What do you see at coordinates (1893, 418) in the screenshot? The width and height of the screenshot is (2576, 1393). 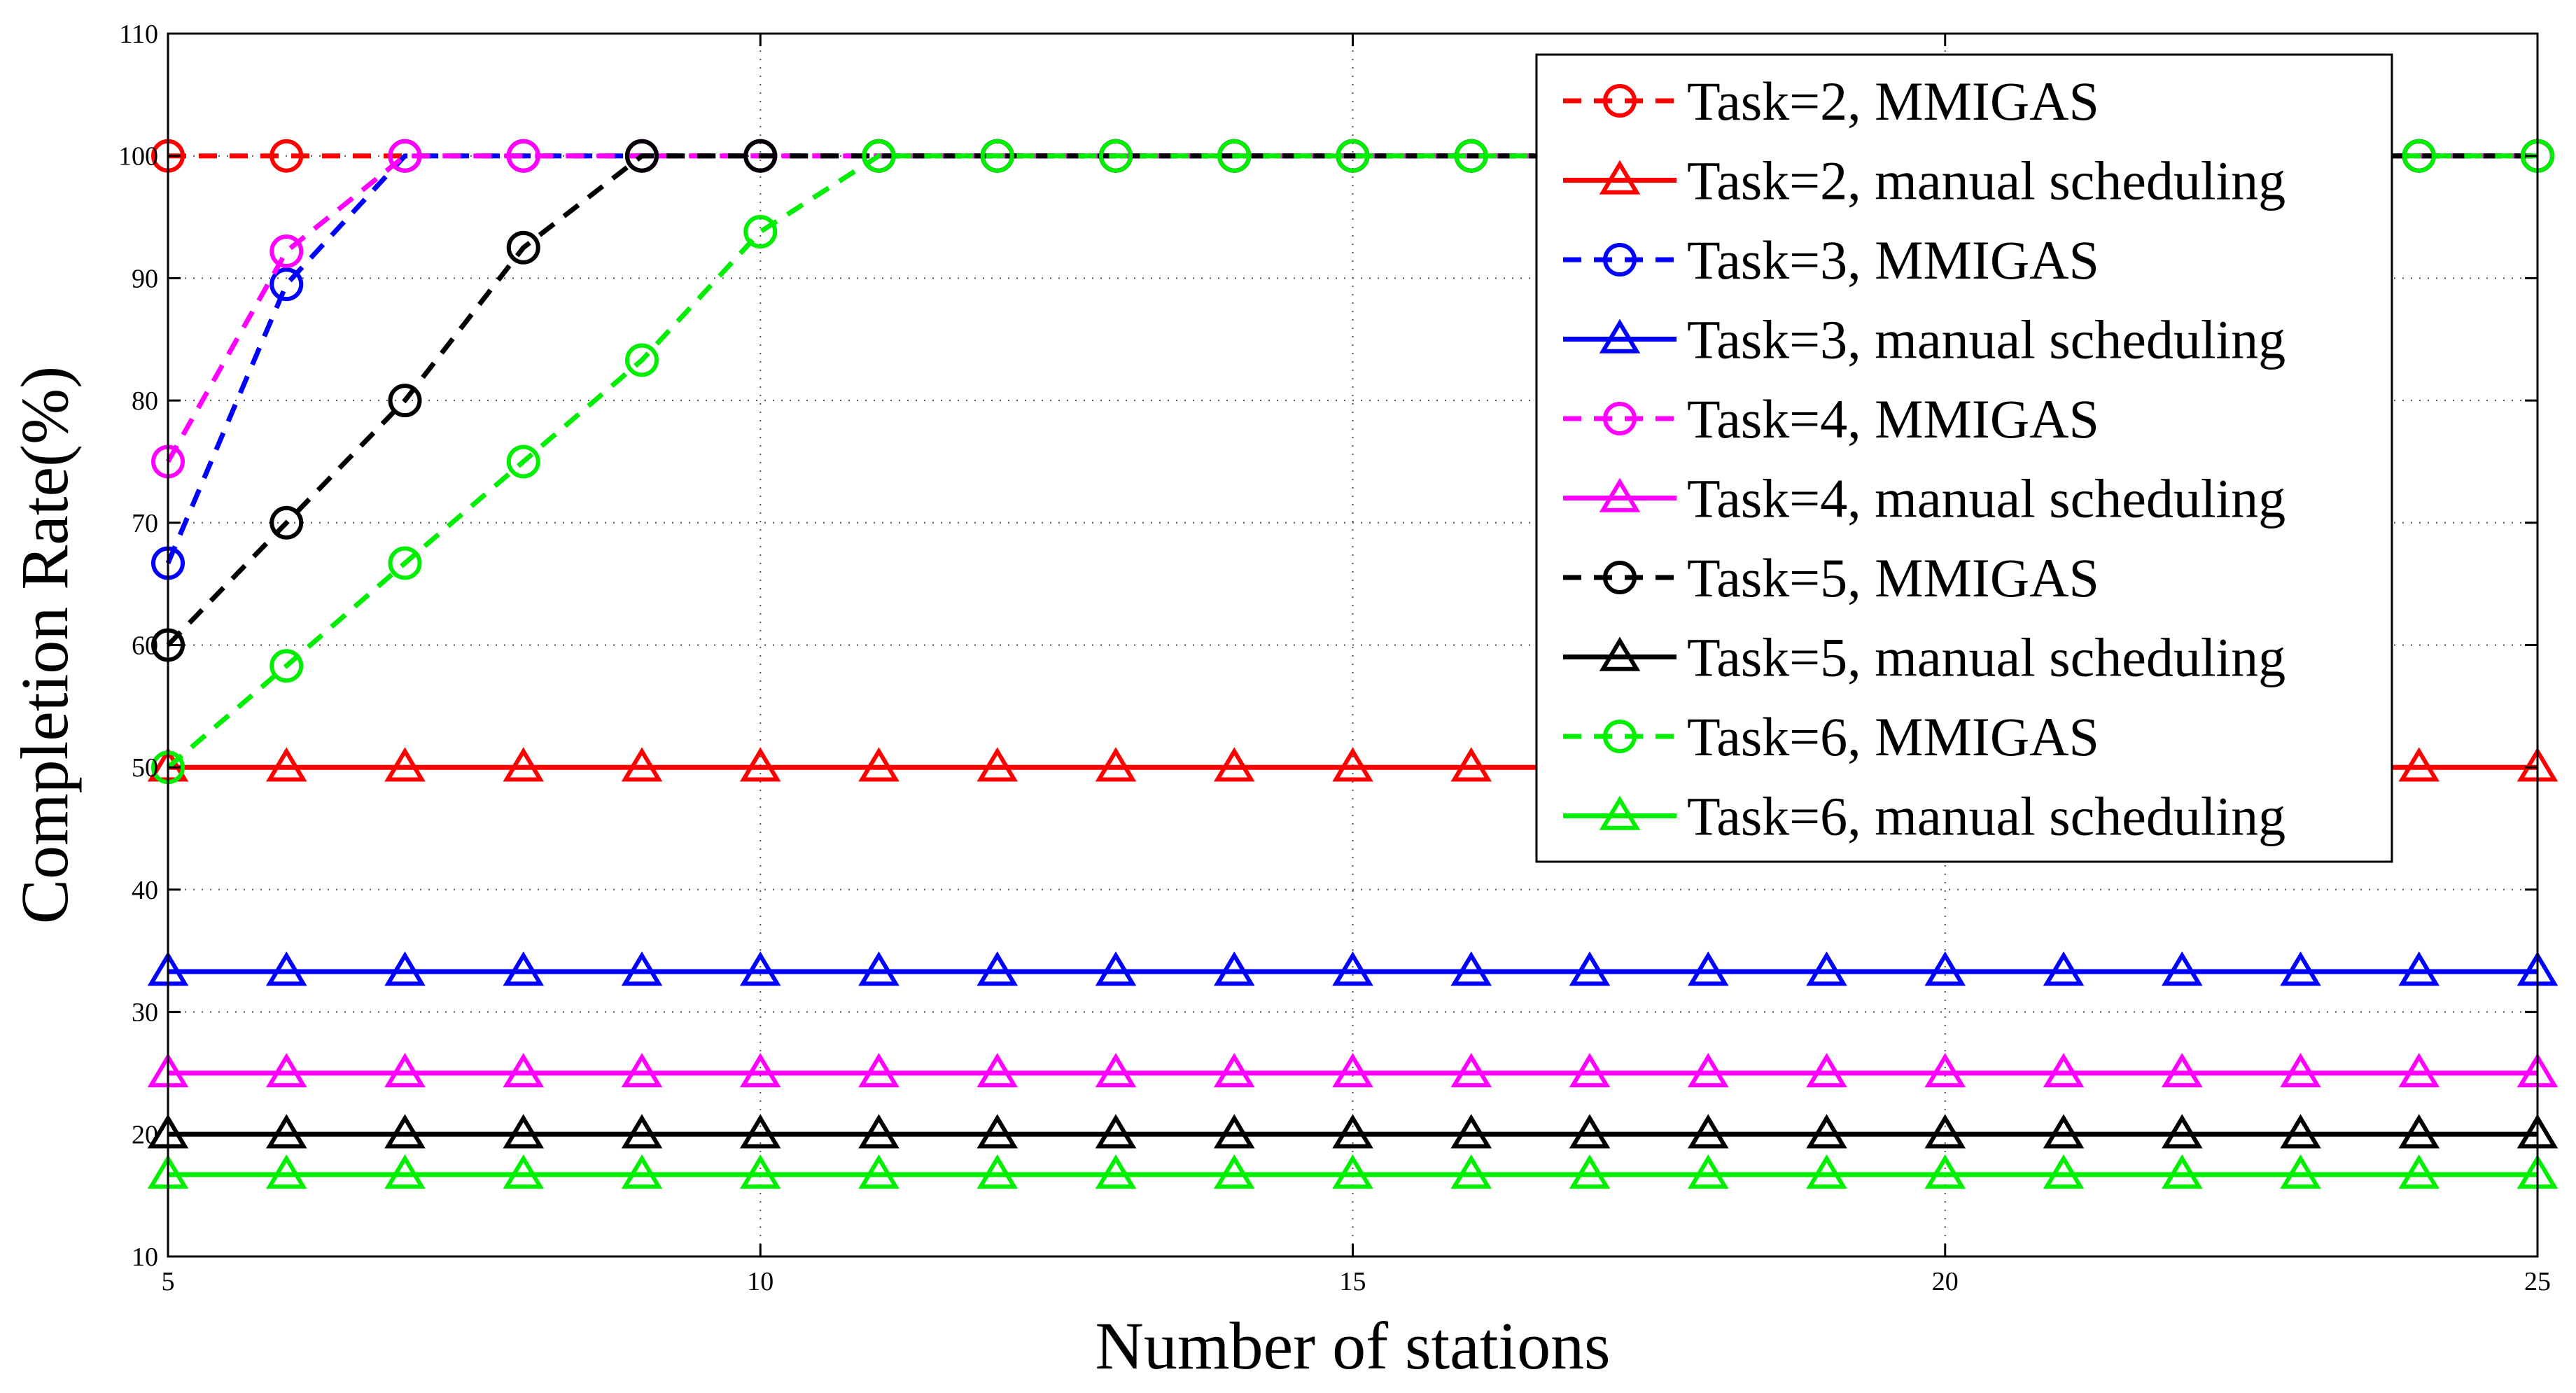 I see `legend-label: Task=4, MMIGAS` at bounding box center [1893, 418].